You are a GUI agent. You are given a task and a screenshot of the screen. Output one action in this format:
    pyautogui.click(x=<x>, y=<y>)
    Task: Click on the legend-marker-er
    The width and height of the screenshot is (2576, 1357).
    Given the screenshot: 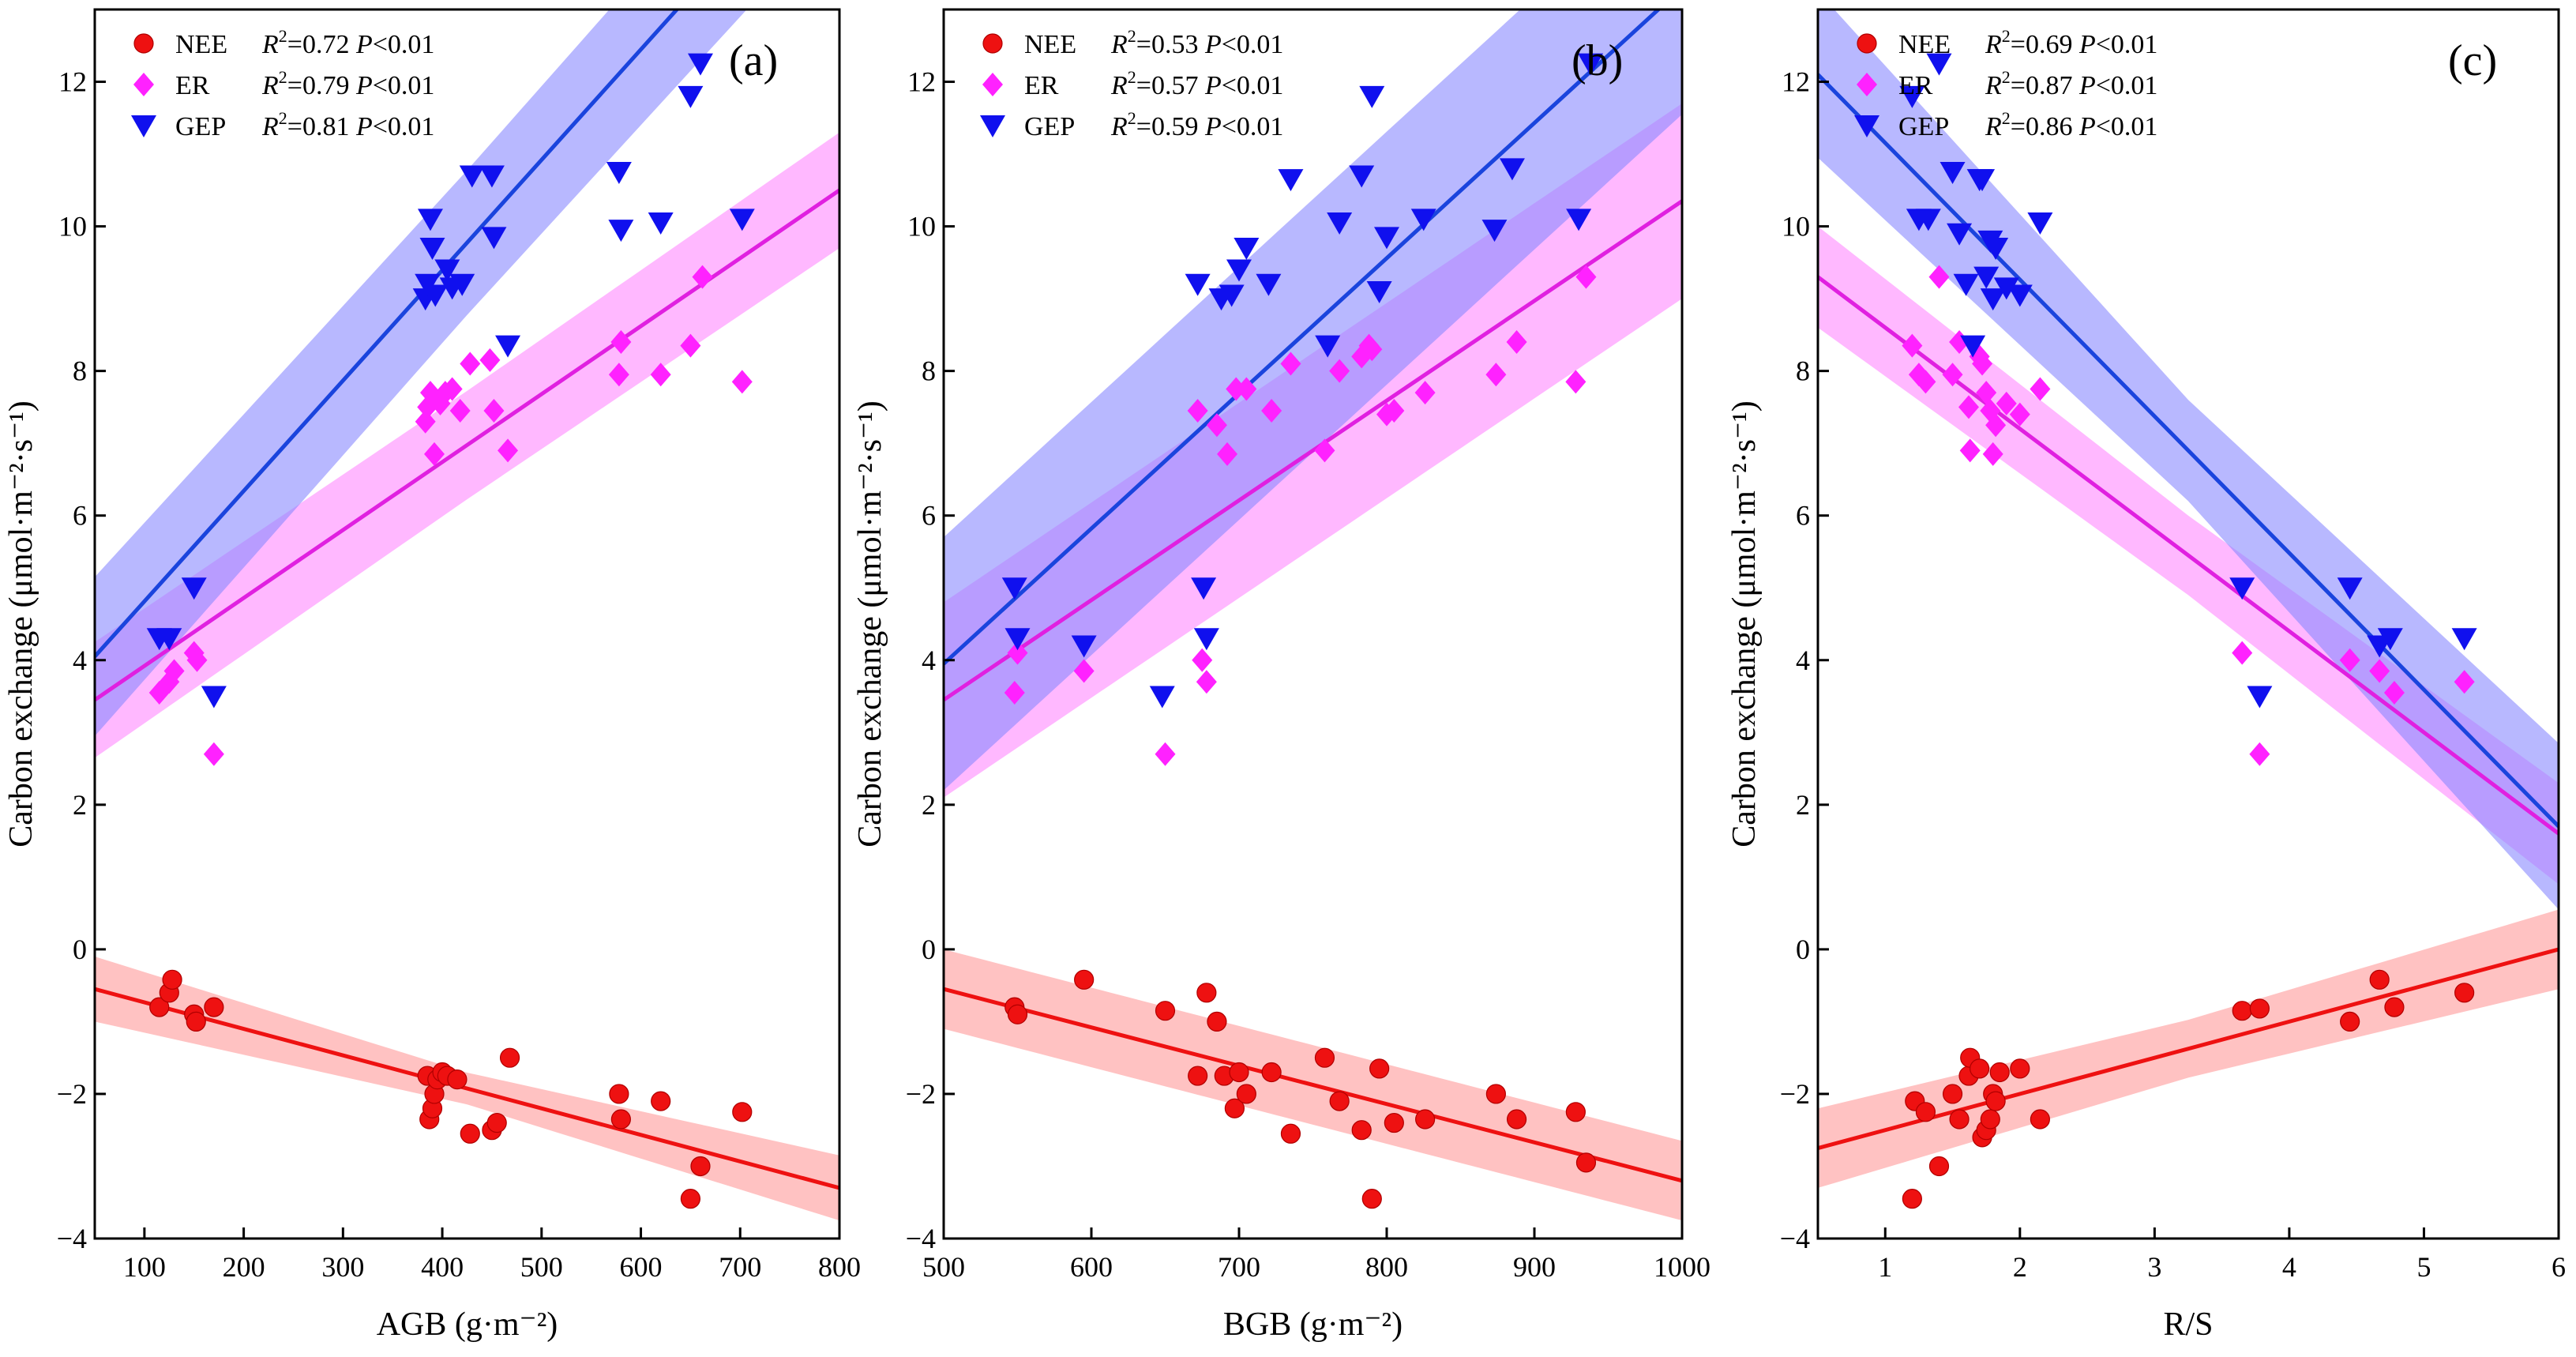 What is the action you would take?
    pyautogui.click(x=143, y=84)
    